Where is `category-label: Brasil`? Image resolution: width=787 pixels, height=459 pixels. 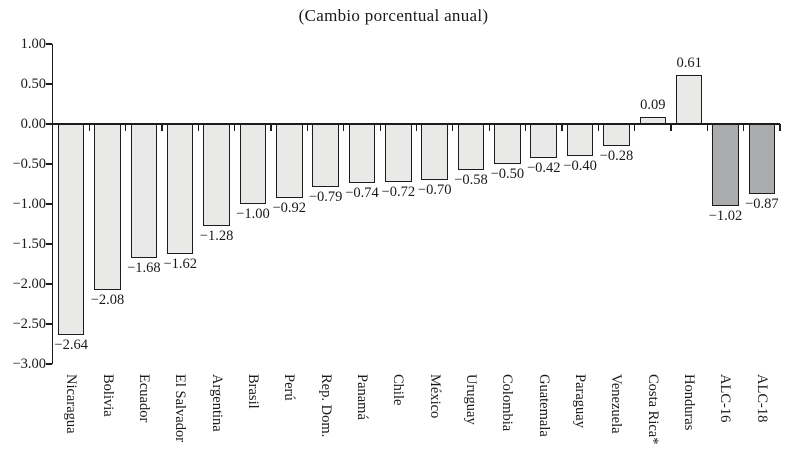
category-label: Brasil is located at coordinates (252, 391).